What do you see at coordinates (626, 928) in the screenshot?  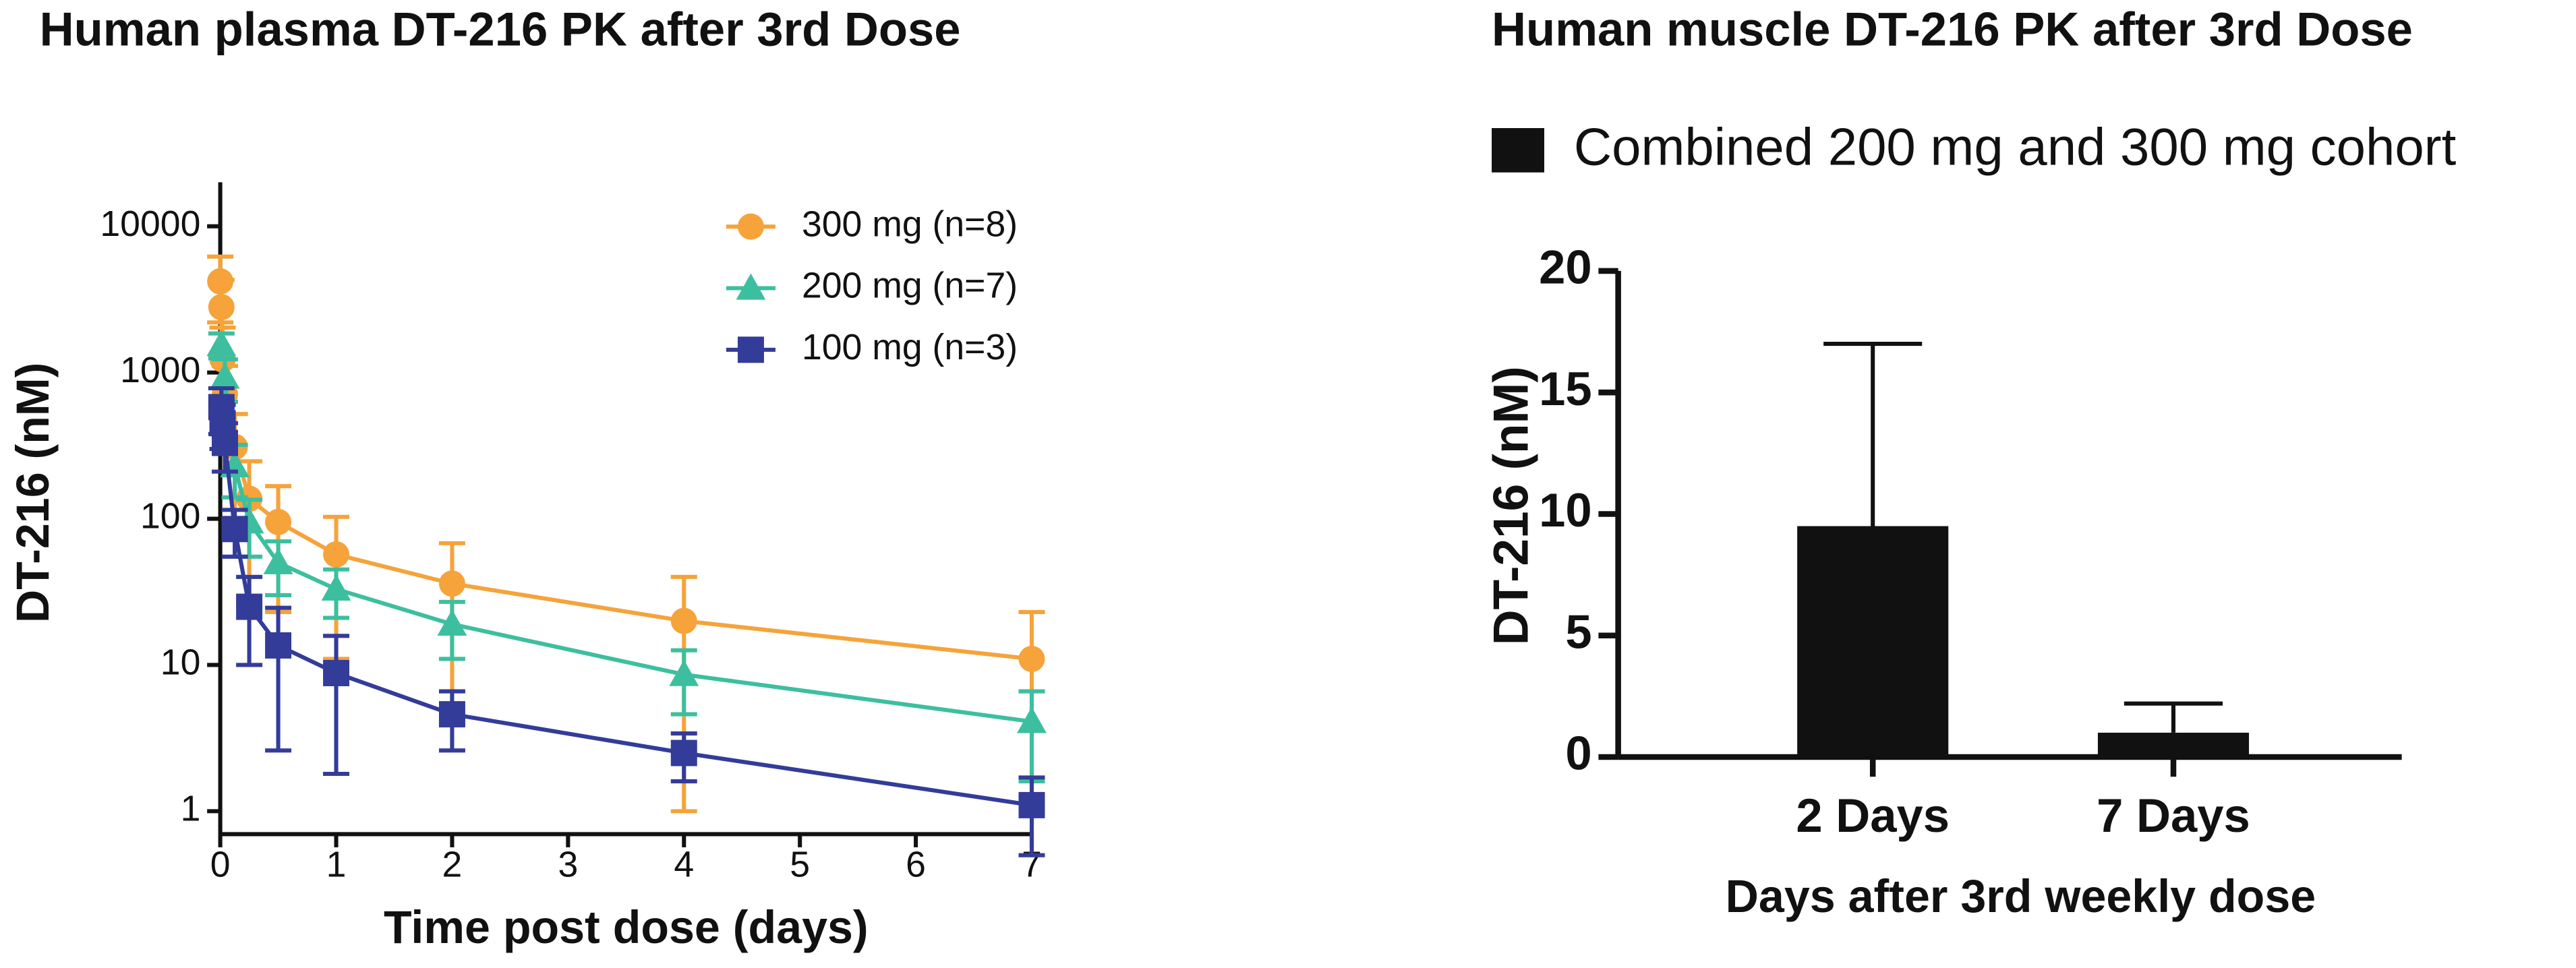 I see `x-axis-label: Time post dose (days)` at bounding box center [626, 928].